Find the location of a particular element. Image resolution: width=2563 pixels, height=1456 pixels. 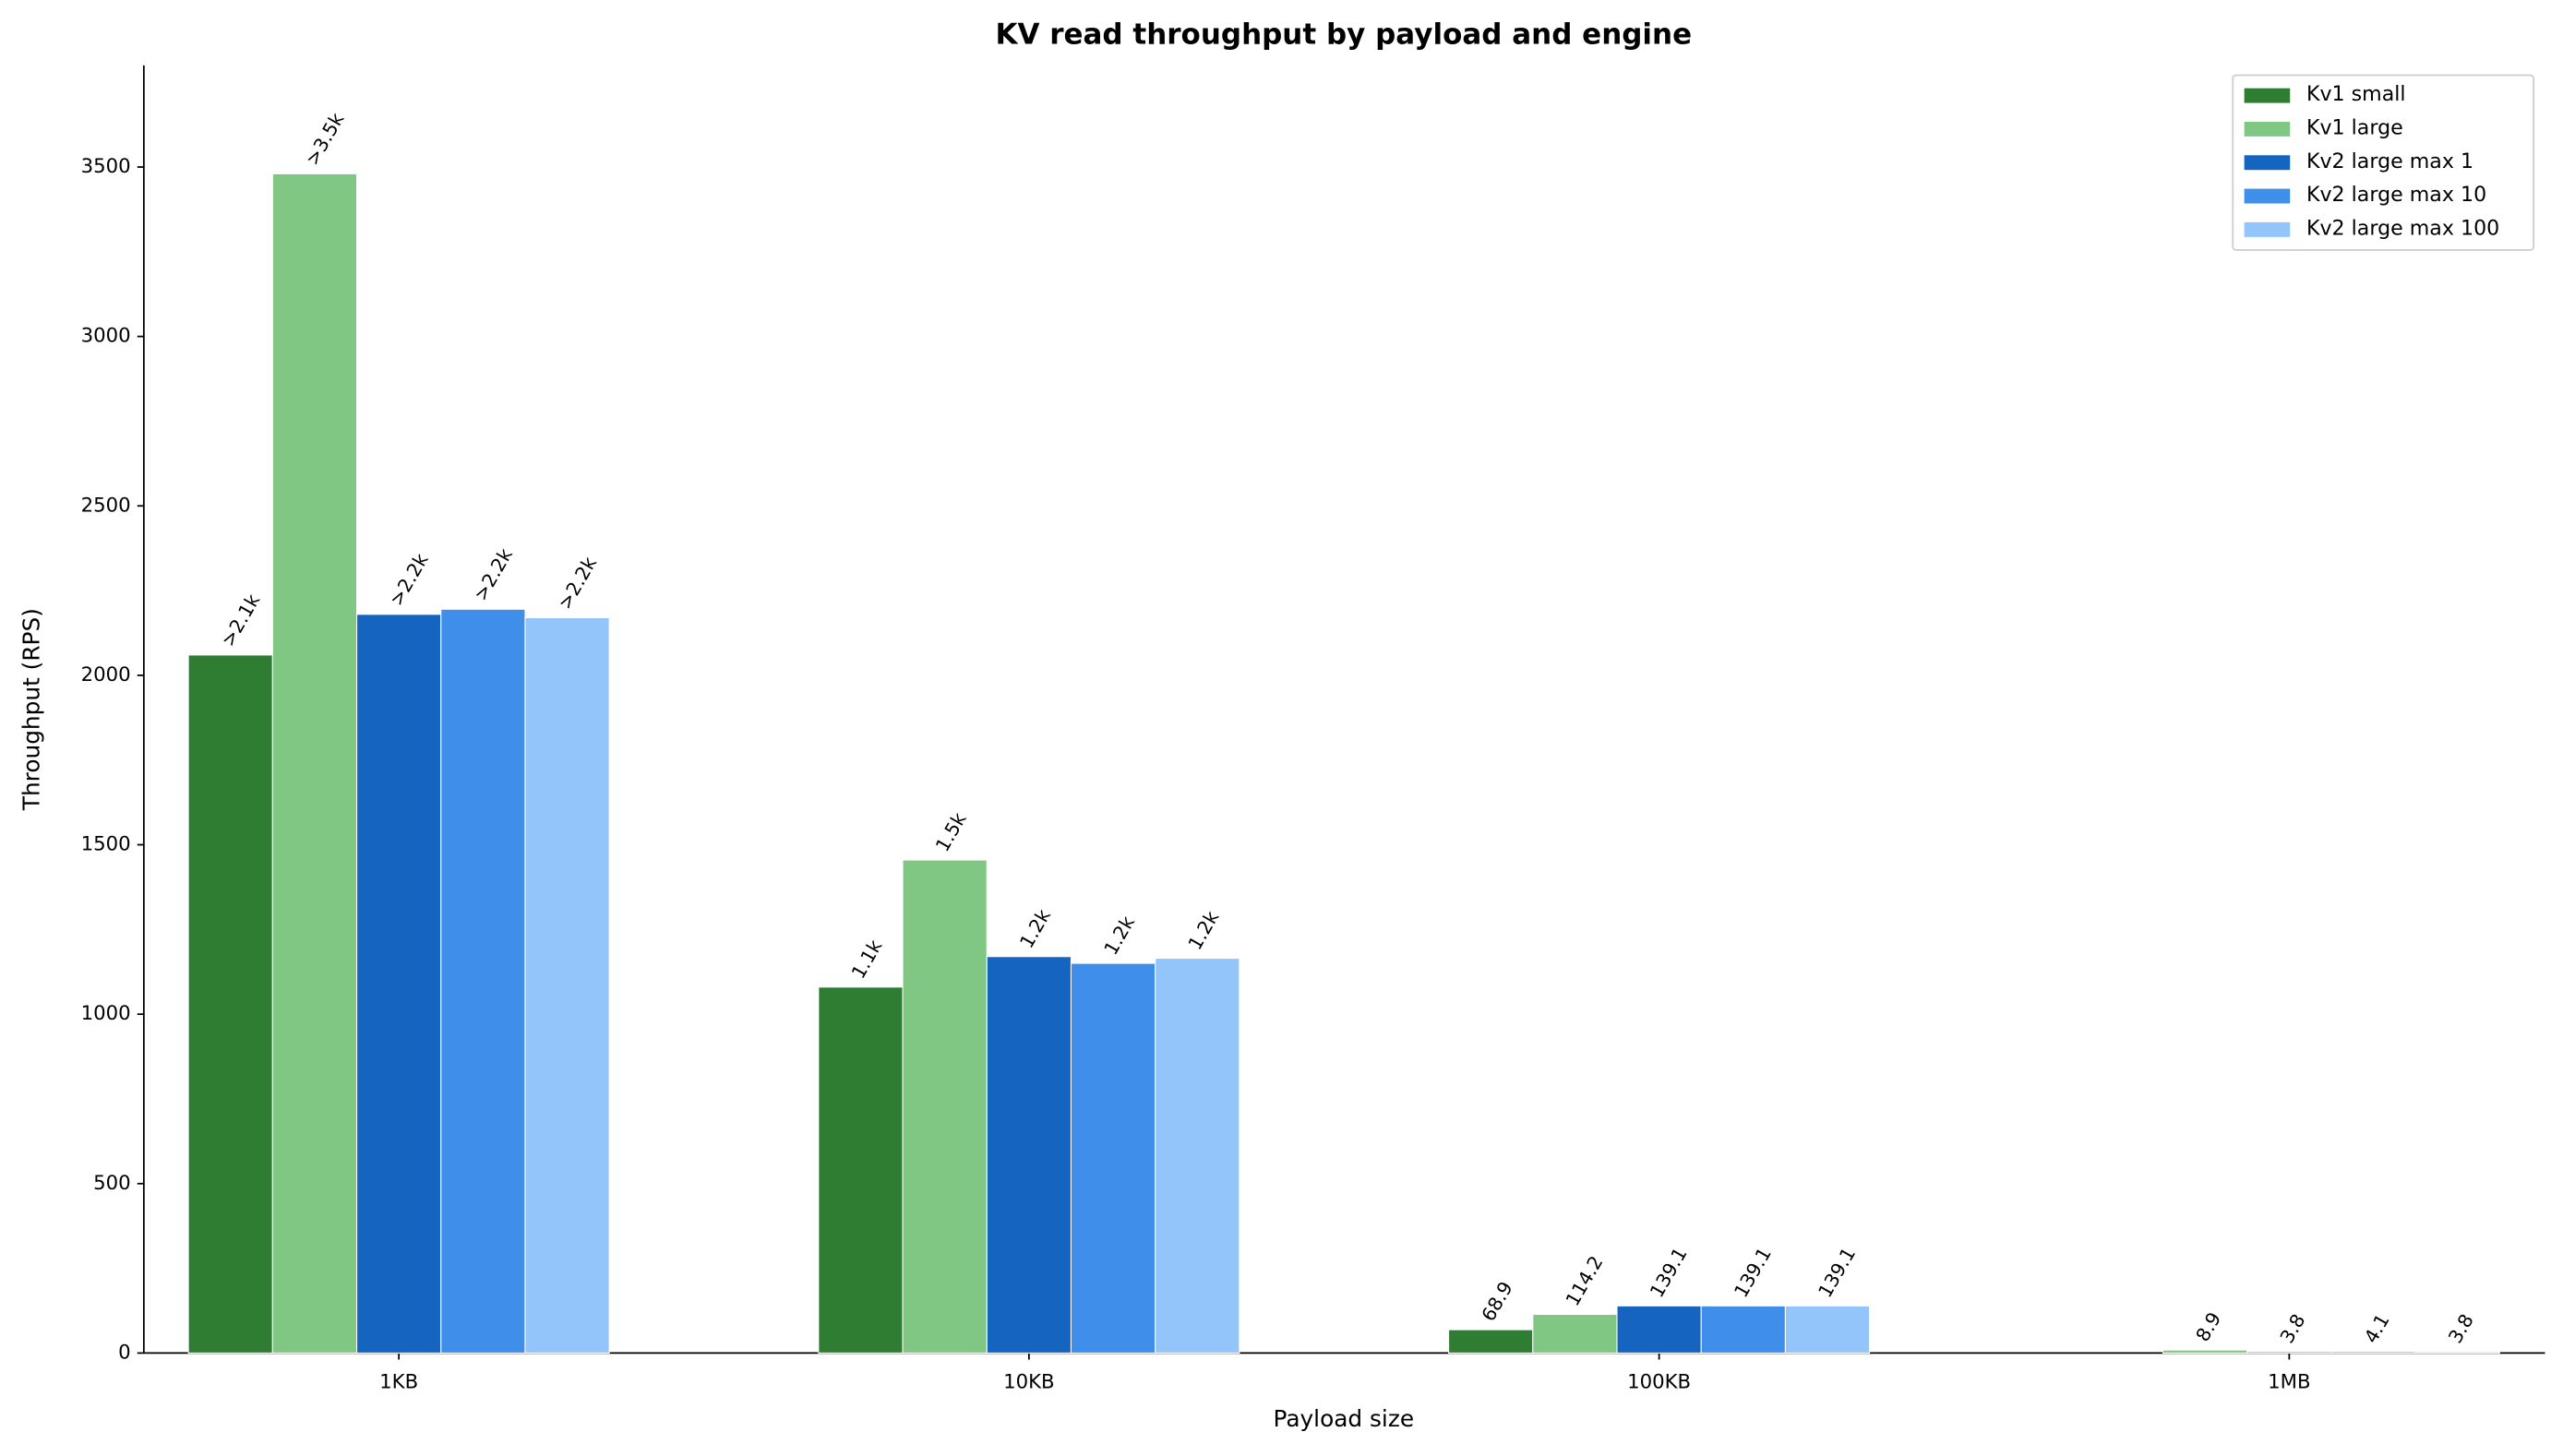

x-axis-label: Payload size is located at coordinates (1344, 1418).